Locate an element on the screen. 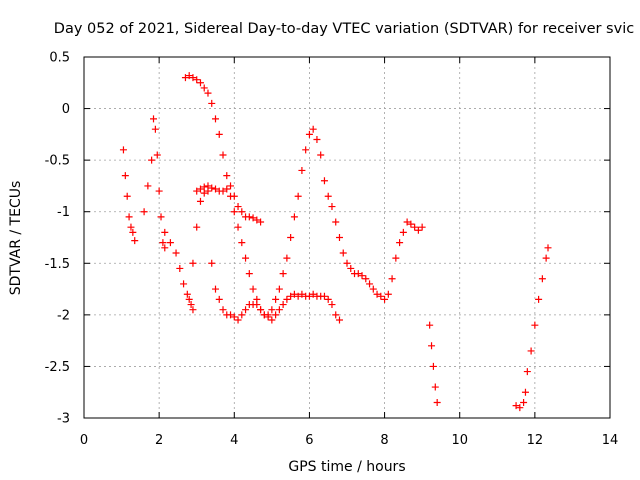  x-tick-label: 0 is located at coordinates (84, 440).